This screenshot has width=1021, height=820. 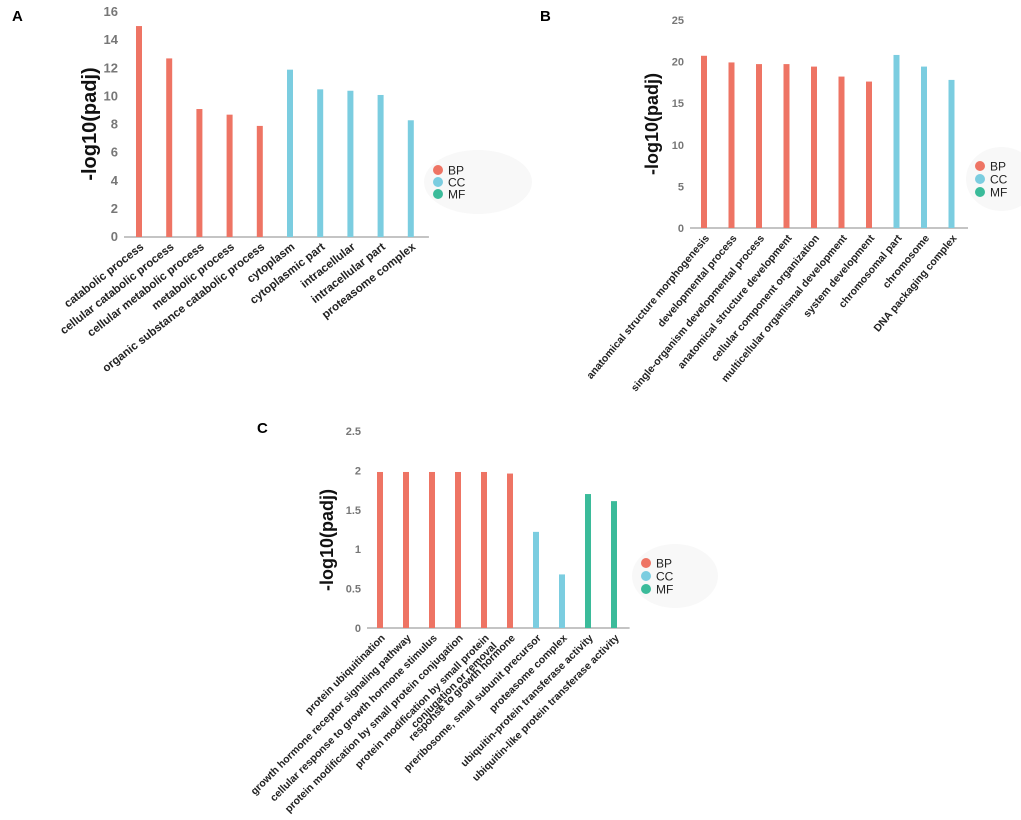 What do you see at coordinates (678, 63) in the screenshot?
I see `y-tick-label: 20` at bounding box center [678, 63].